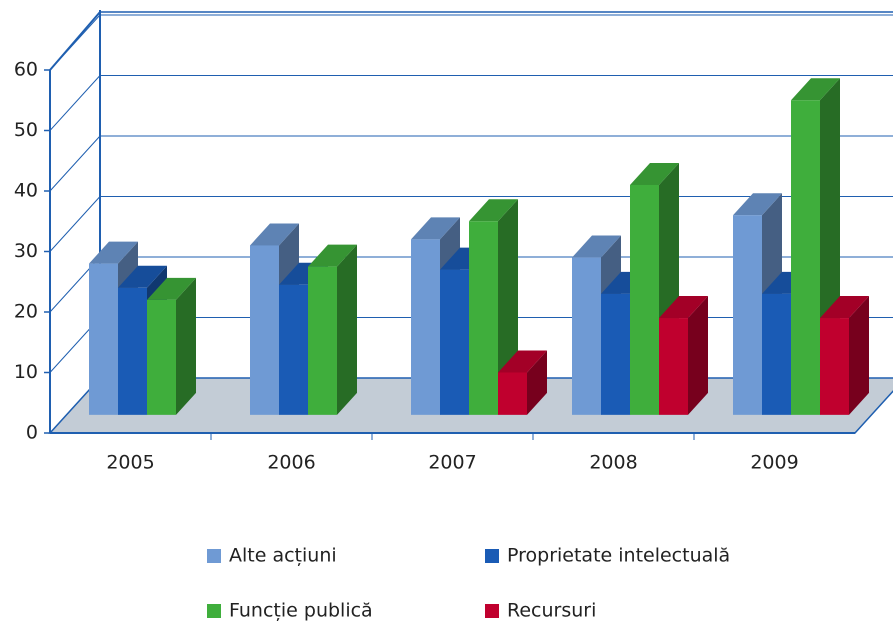 The height and width of the screenshot is (625, 893). What do you see at coordinates (618, 556) in the screenshot?
I see `legend-label: Proprietate intelectuală` at bounding box center [618, 556].